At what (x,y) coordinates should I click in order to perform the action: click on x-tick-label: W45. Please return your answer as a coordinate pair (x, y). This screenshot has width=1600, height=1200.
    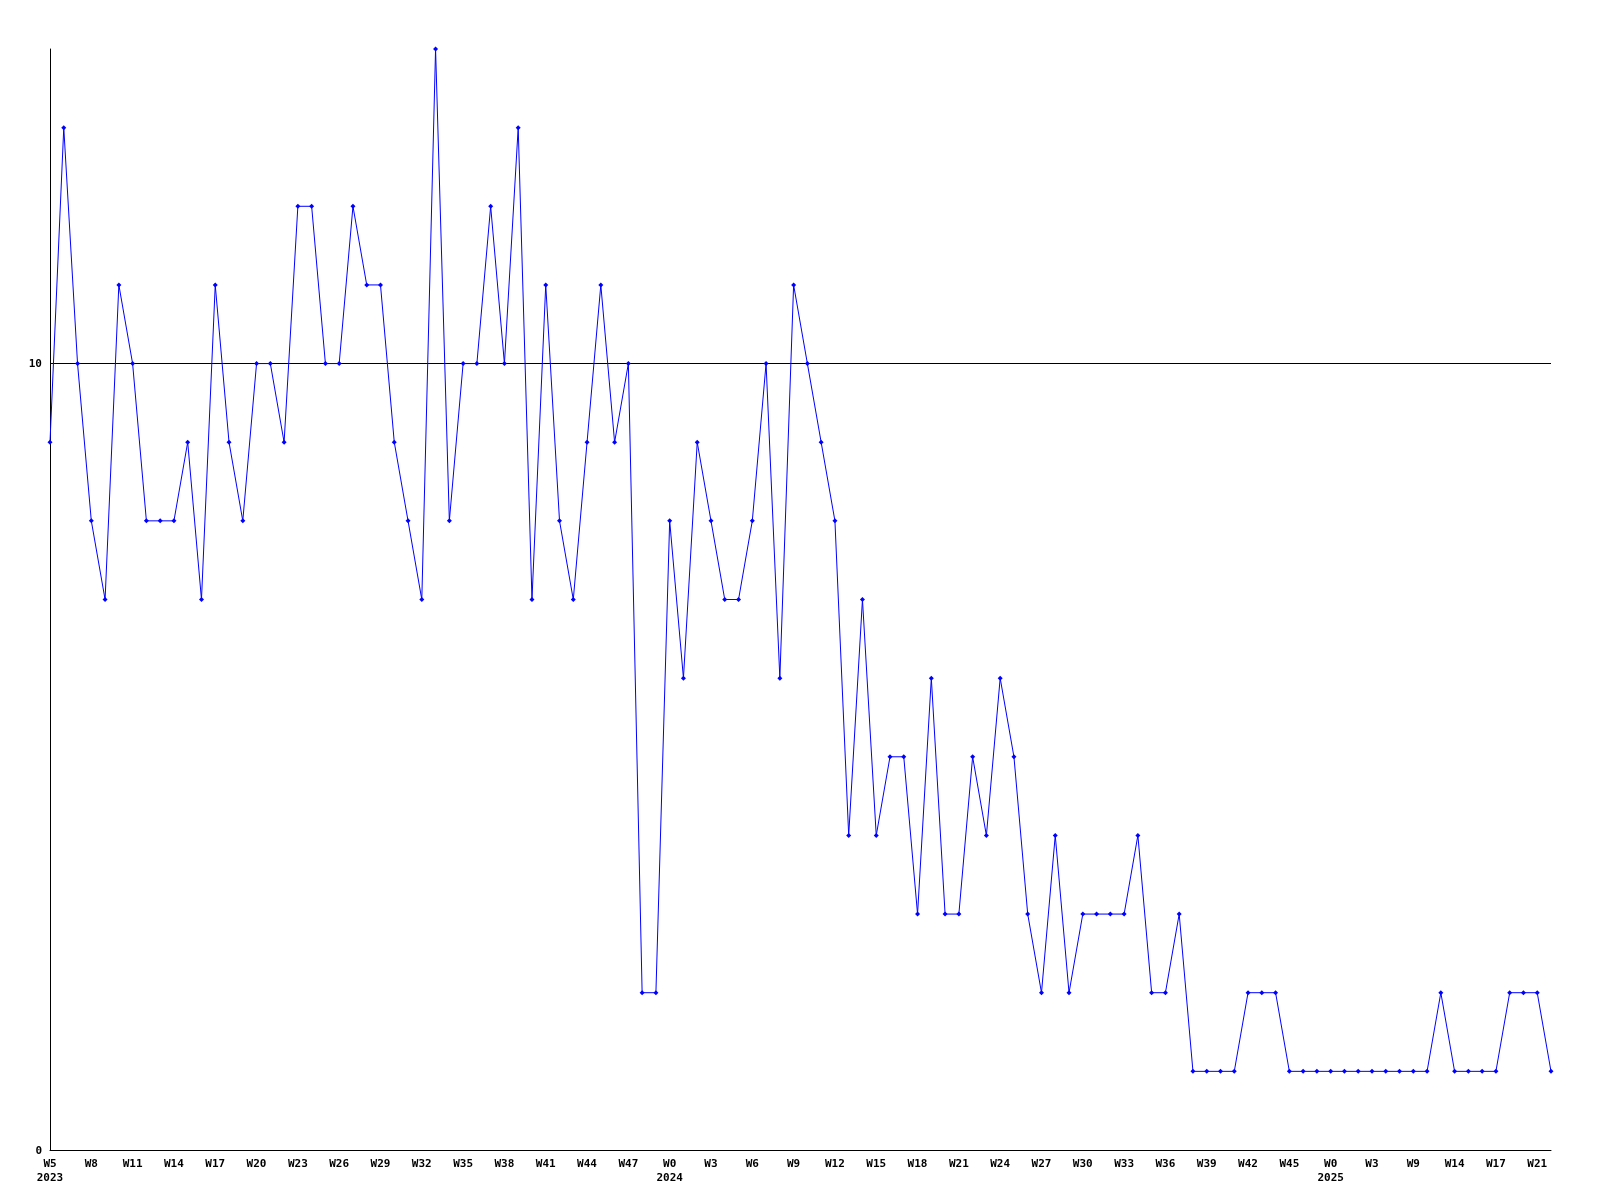
    Looking at the image, I should click on (1289, 1163).